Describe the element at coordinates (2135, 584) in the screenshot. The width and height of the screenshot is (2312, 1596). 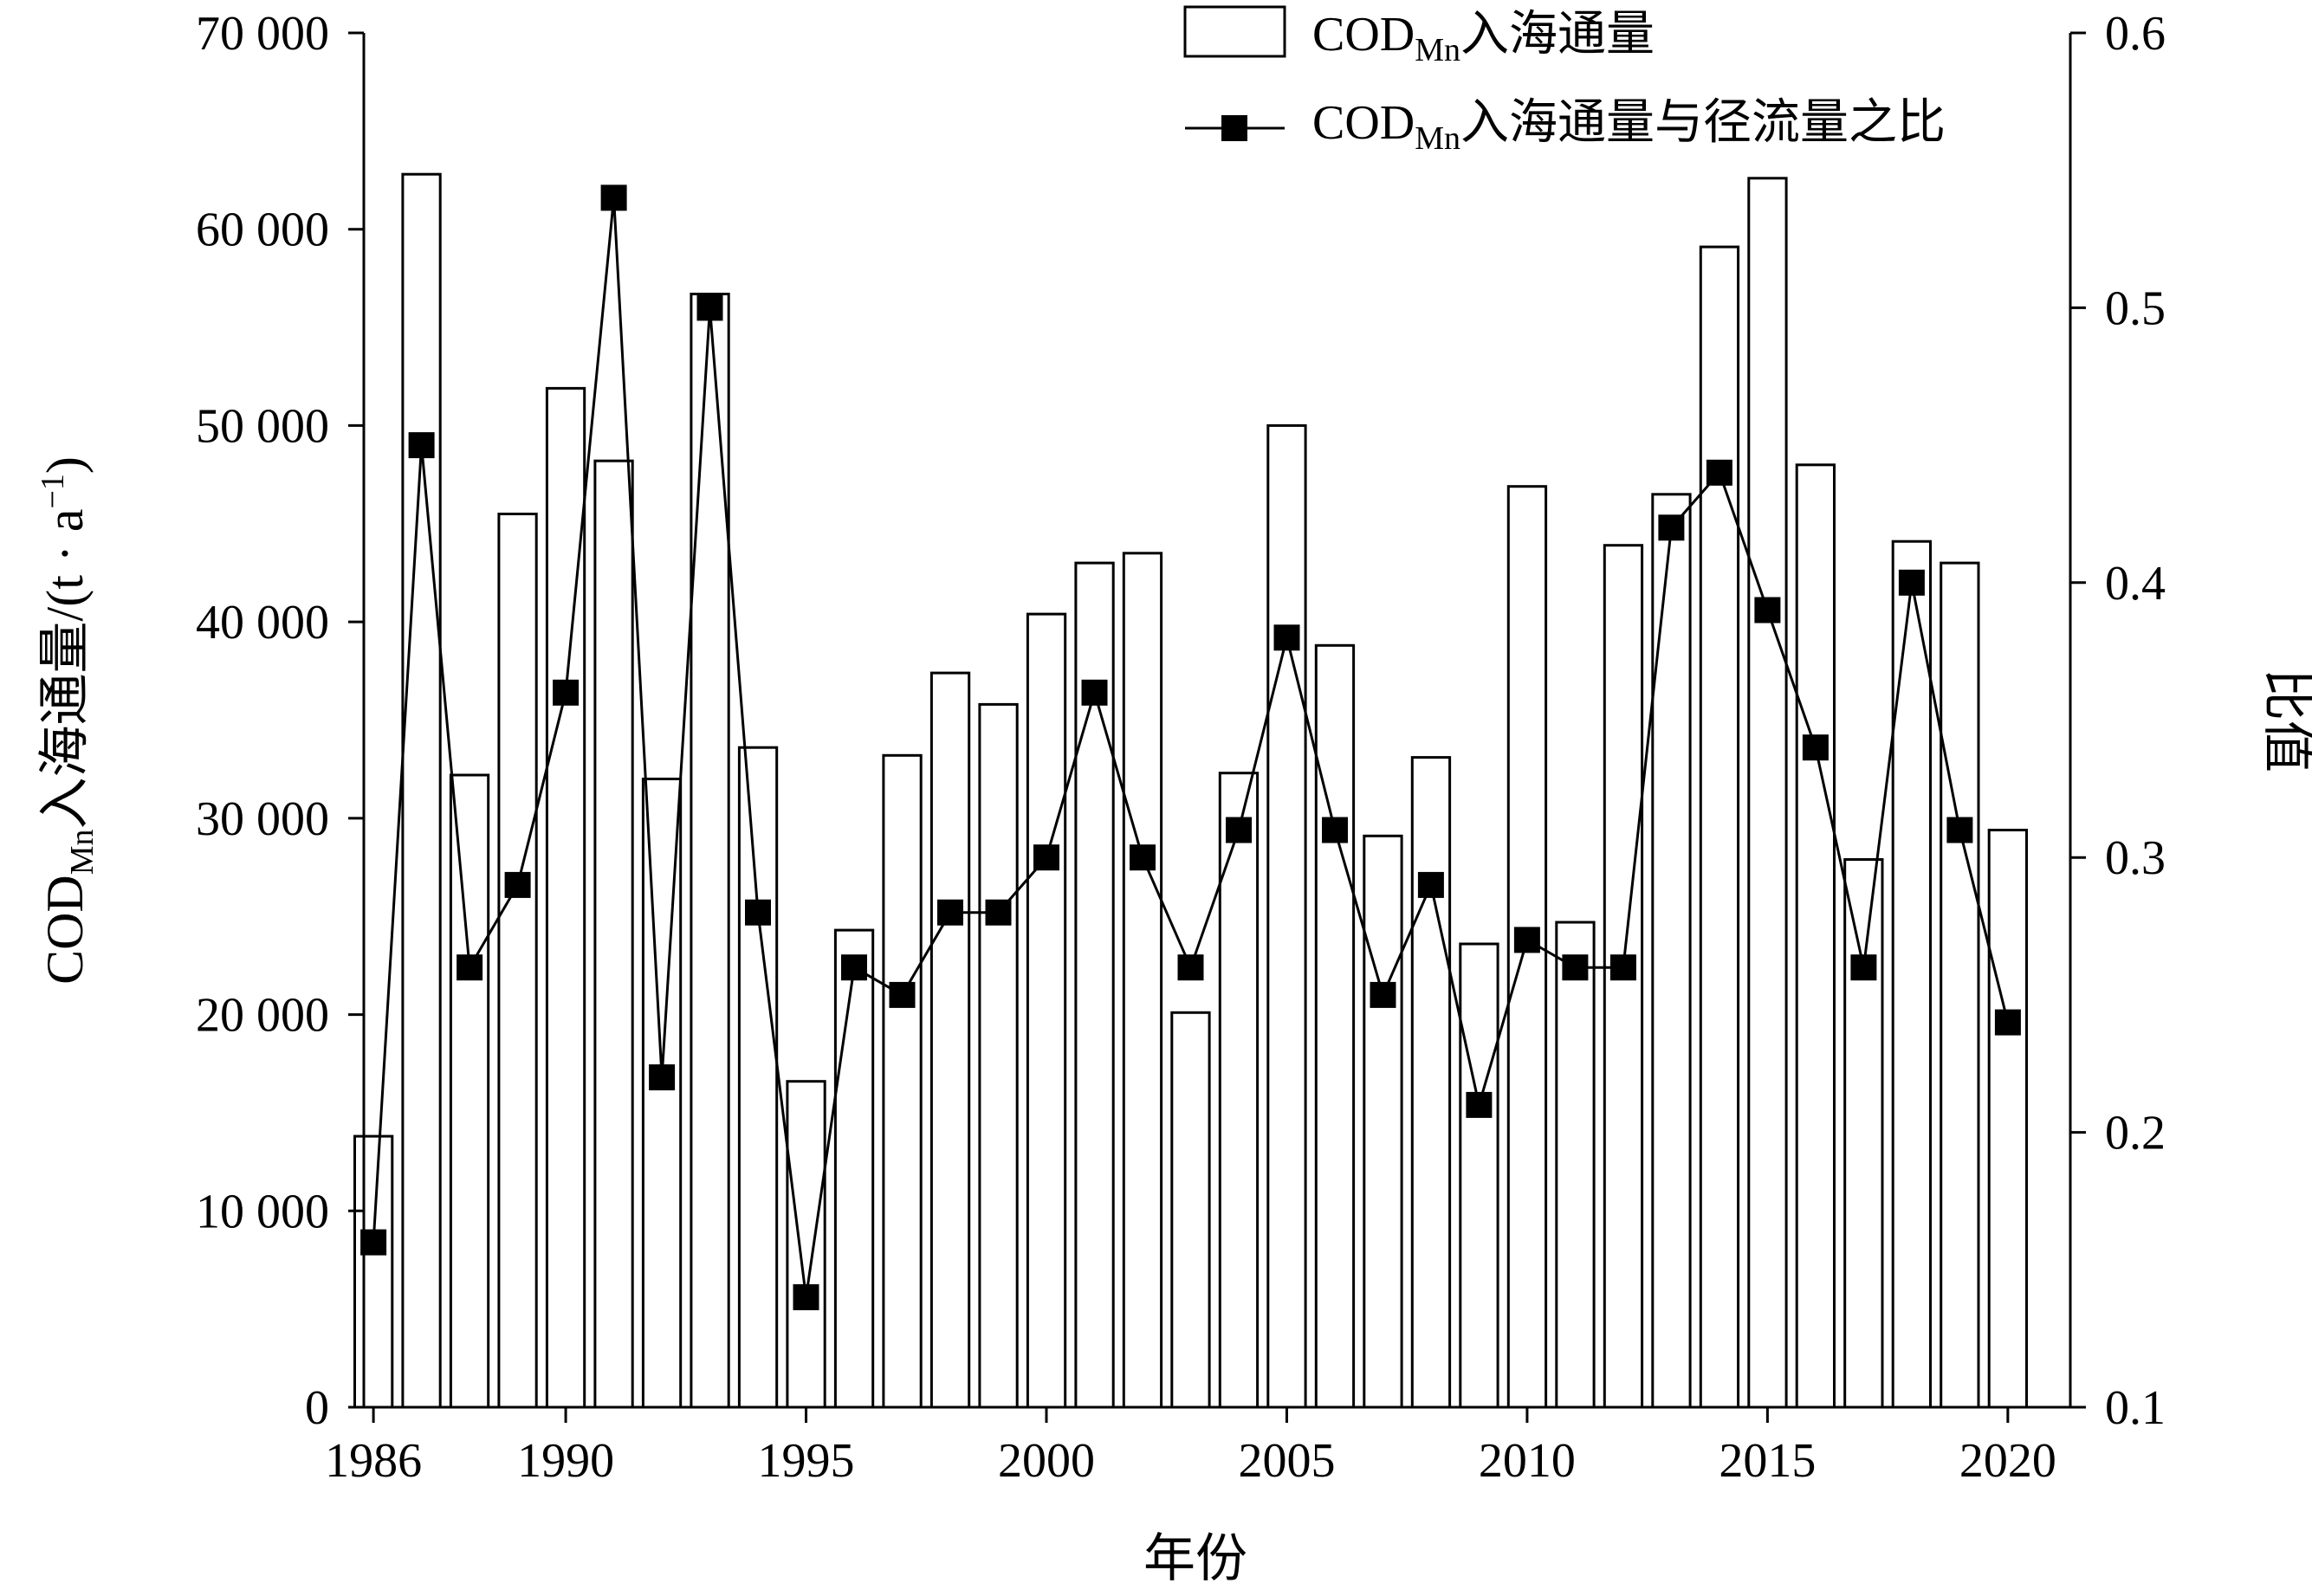
I see `right-tick-label-0.4: 0.4` at that location.